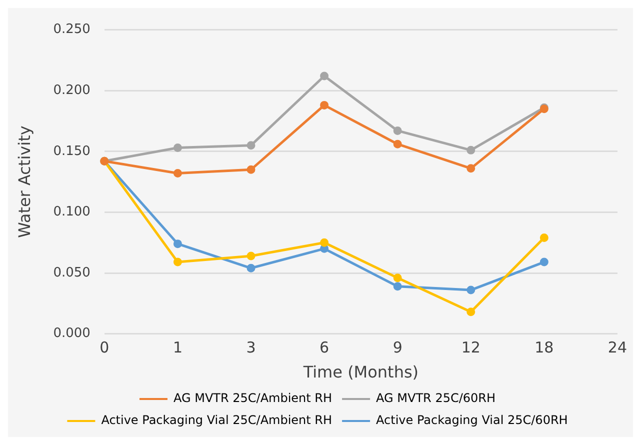 This screenshot has width=641, height=445. What do you see at coordinates (251, 347) in the screenshot?
I see `x-tick-label: 3` at bounding box center [251, 347].